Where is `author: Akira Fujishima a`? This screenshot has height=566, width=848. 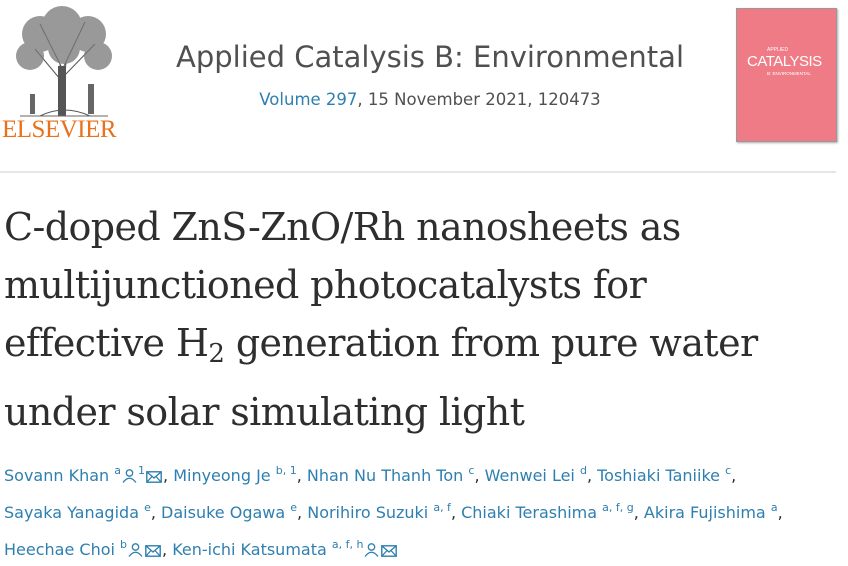 author: Akira Fujishima a is located at coordinates (710, 511).